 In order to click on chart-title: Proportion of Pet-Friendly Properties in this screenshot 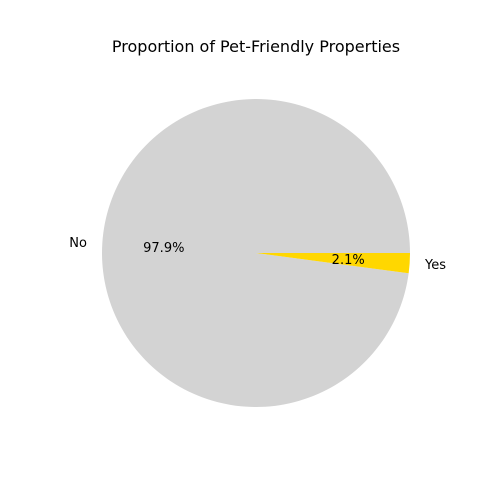, I will do `click(256, 46)`.